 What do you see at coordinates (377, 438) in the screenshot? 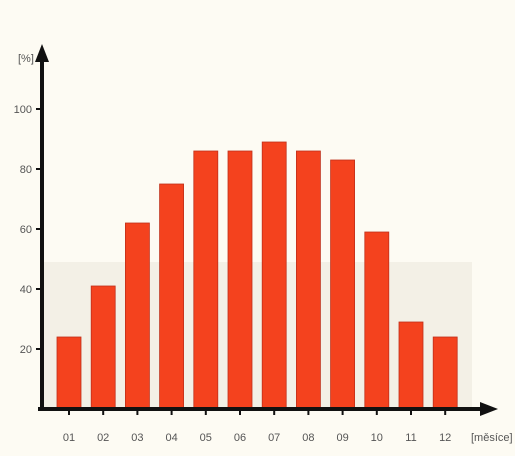
I see `x-tick-label-10: 10` at bounding box center [377, 438].